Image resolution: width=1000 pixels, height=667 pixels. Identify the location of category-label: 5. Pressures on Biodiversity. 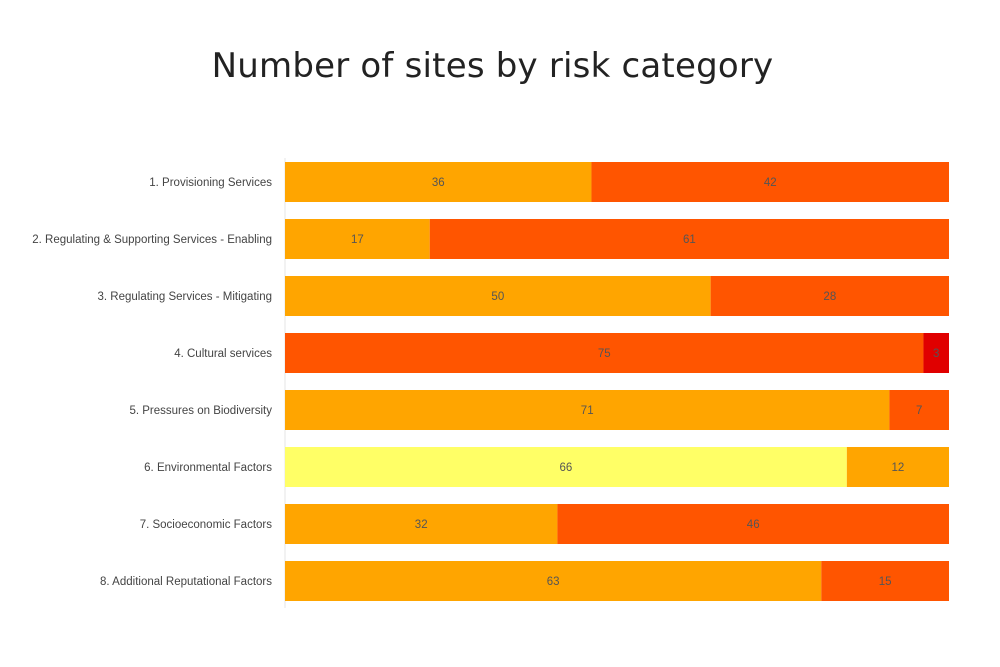
(200, 411).